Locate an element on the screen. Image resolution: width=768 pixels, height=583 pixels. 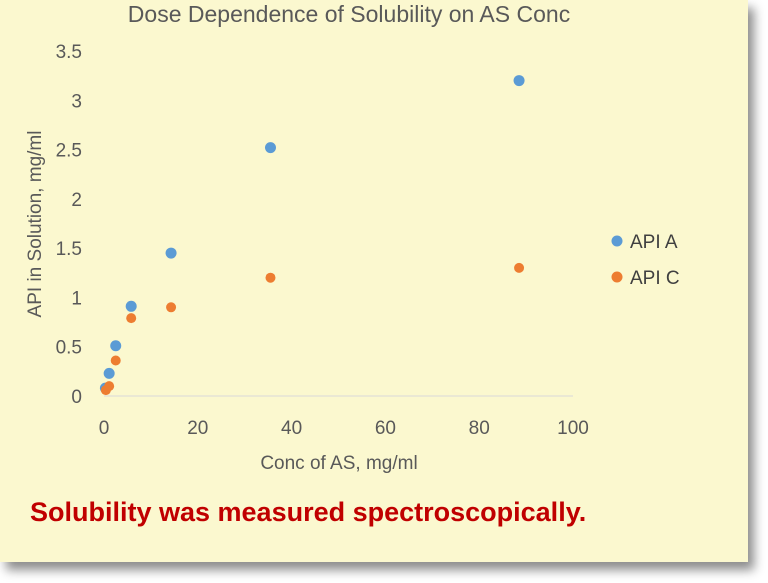
y-tick-label: 3.5 is located at coordinates (69, 52).